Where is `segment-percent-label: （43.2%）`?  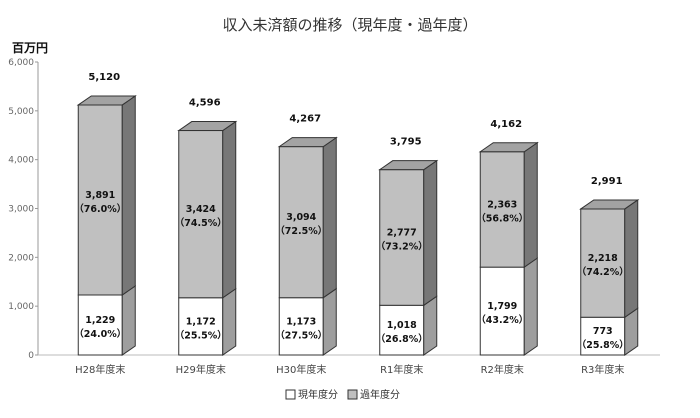 segment-percent-label: （43.2%） is located at coordinates (502, 320).